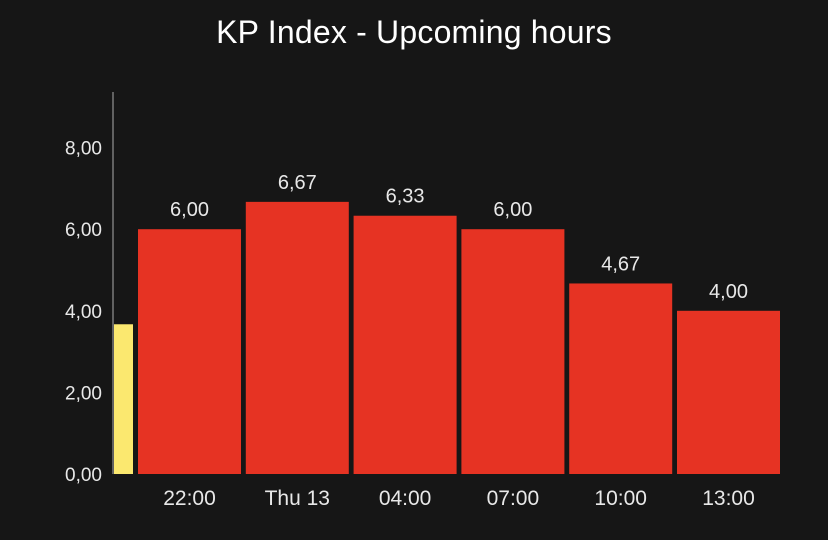 The width and height of the screenshot is (828, 540). I want to click on x-tick-label: 13:00, so click(728, 498).